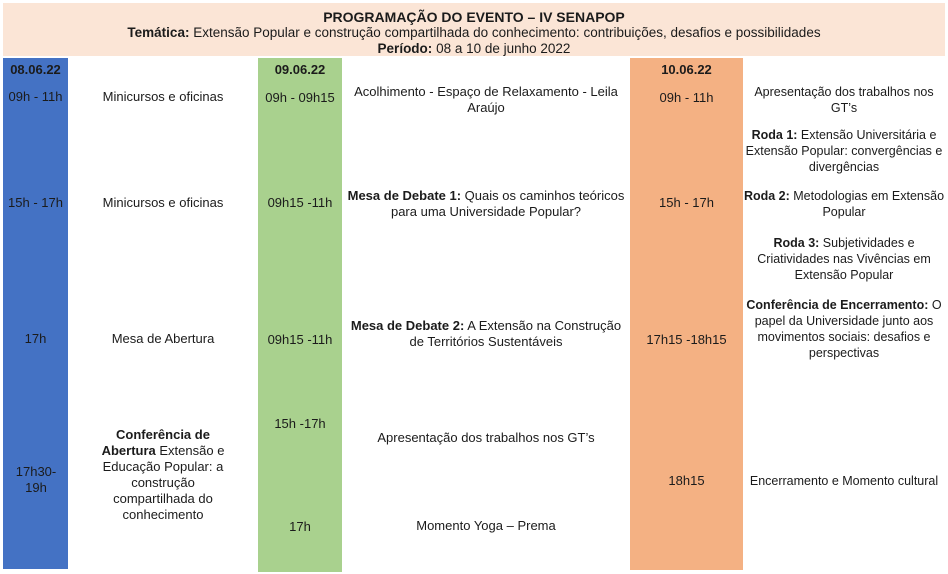 The image size is (948, 574). Describe the element at coordinates (844, 481) in the screenshot. I see `day3-row4-desc: Encerramento e Momento cultural` at that location.